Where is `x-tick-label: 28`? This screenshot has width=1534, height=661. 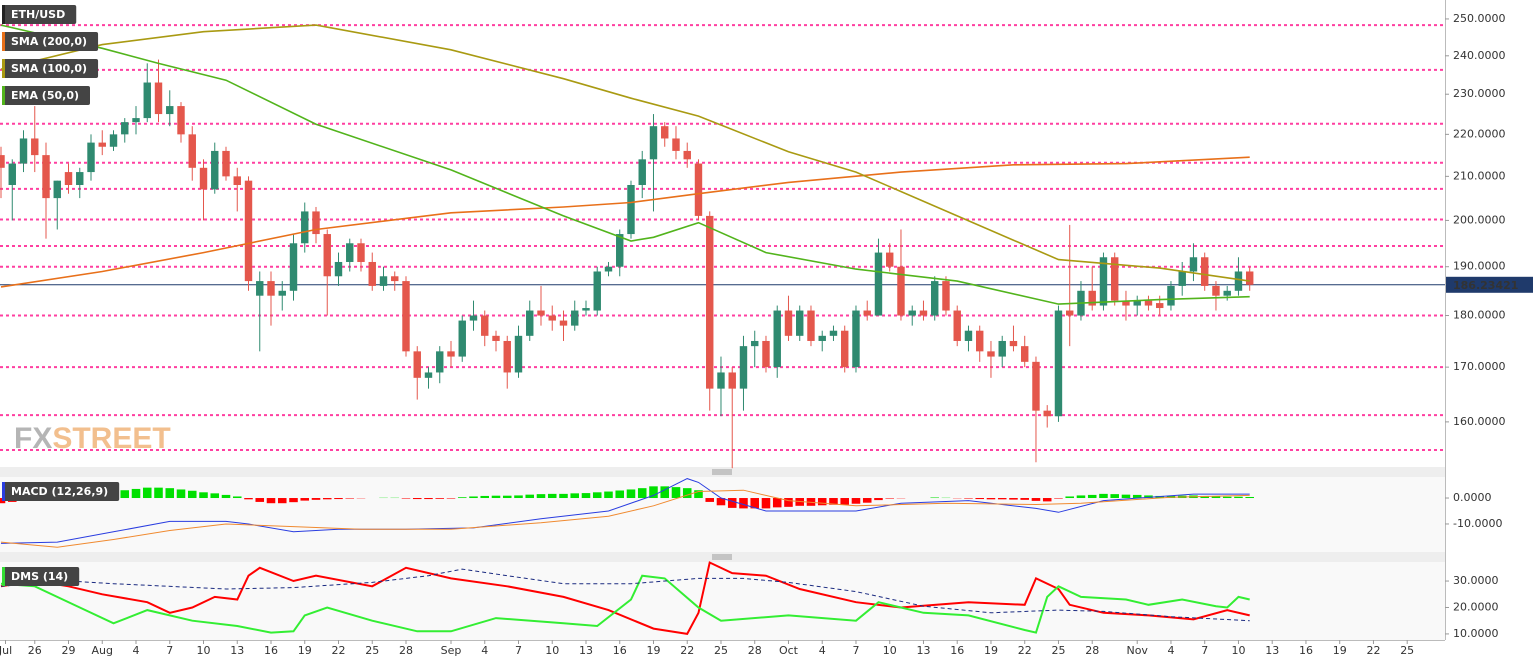
x-tick-label: 28 is located at coordinates (1092, 650).